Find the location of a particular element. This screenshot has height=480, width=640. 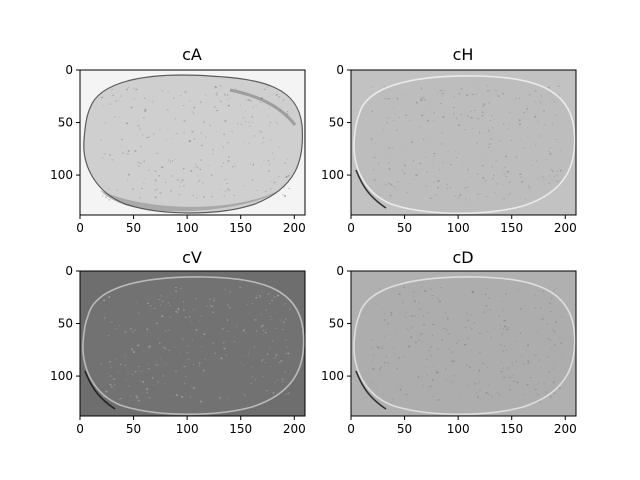

panel-title-ca: cA is located at coordinates (192, 54).